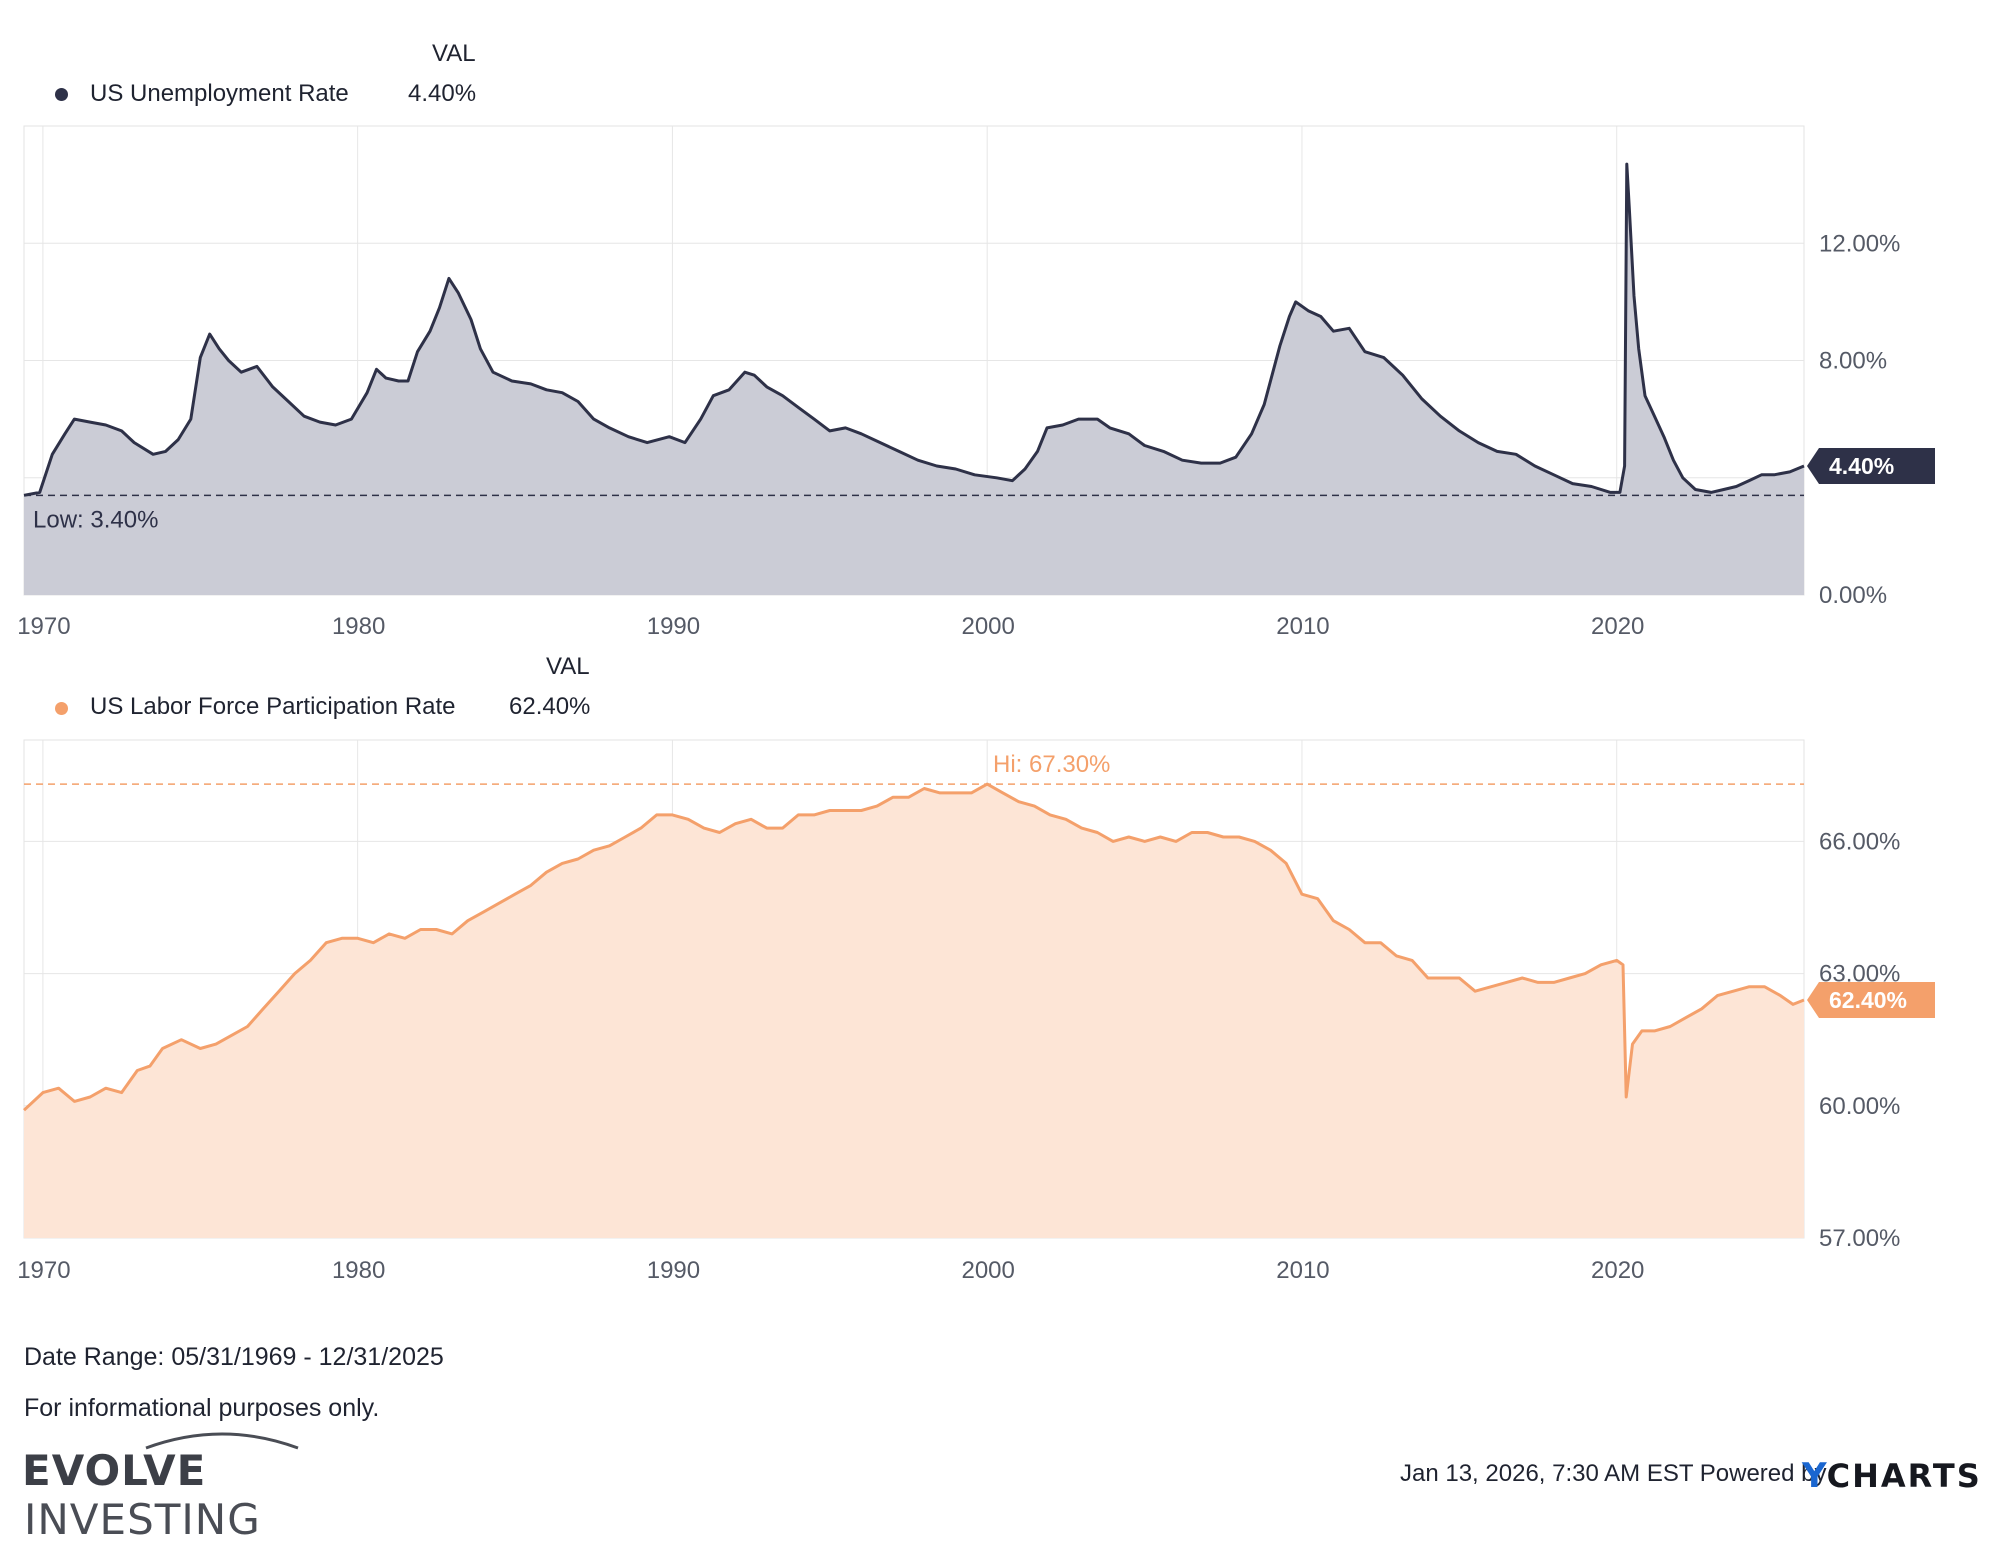 This screenshot has width=2000, height=1544. What do you see at coordinates (219, 93) in the screenshot?
I see `legend1-series-name: US Unemployment Rate` at bounding box center [219, 93].